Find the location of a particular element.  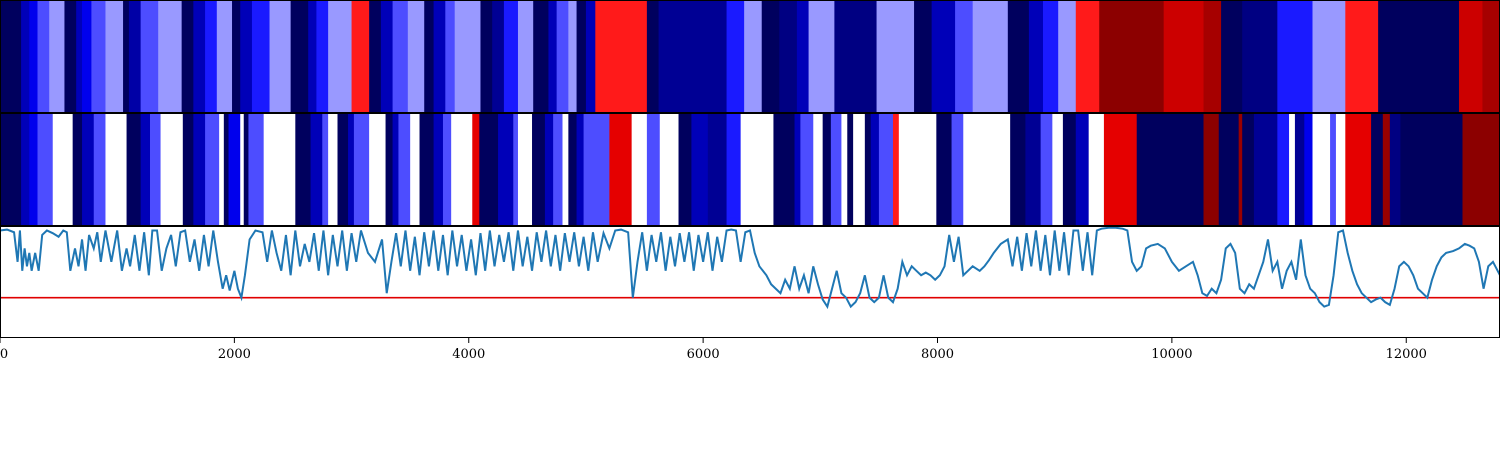

x-axis: 0 2000 4000 6000 8000 10000 12000 is located at coordinates (713, 350).